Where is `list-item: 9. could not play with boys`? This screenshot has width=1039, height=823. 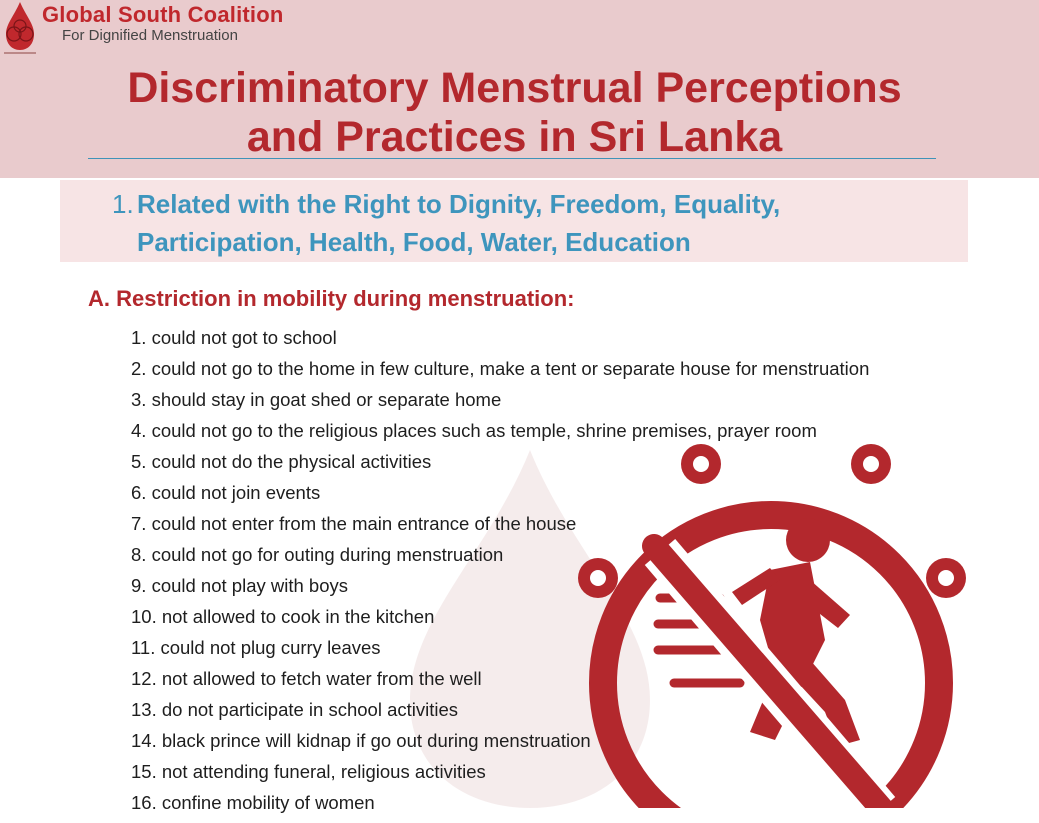
list-item: 9. could not play with boys is located at coordinates (239, 585).